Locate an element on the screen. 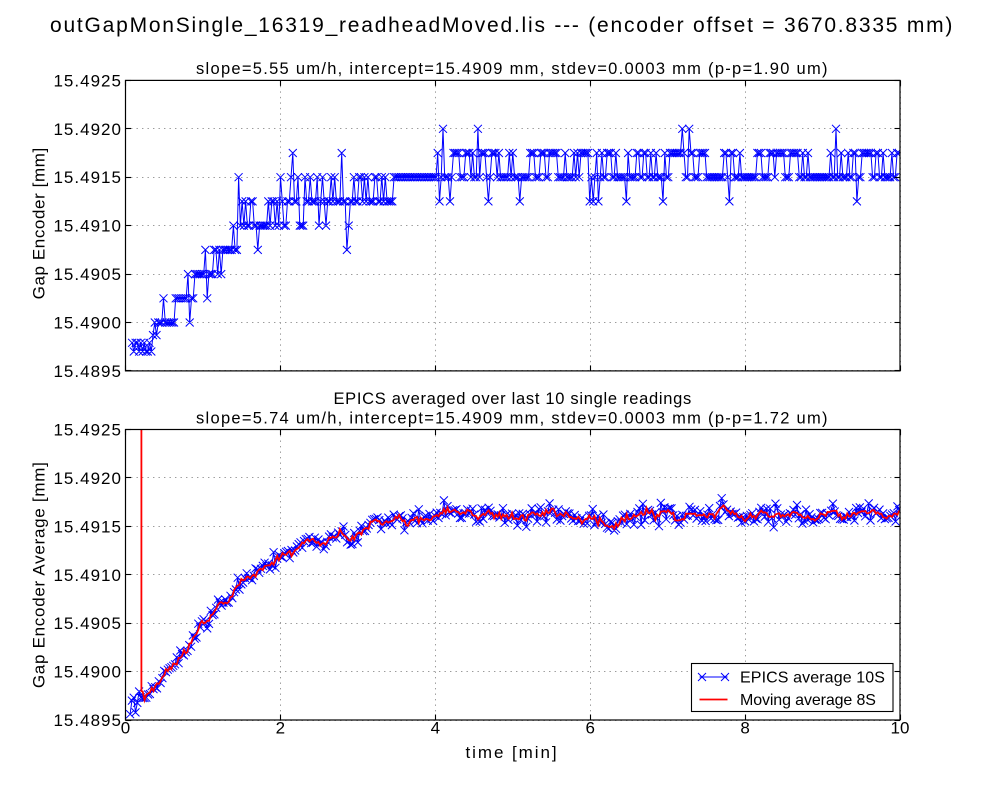 This screenshot has height=805, width=1000. svg-text: 8 is located at coordinates (744, 728).